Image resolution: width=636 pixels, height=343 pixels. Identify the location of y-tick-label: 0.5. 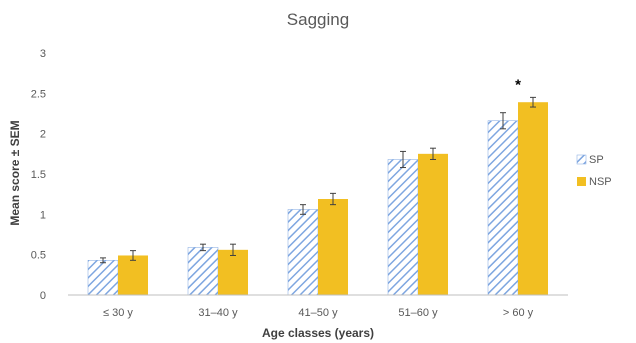
(38, 256).